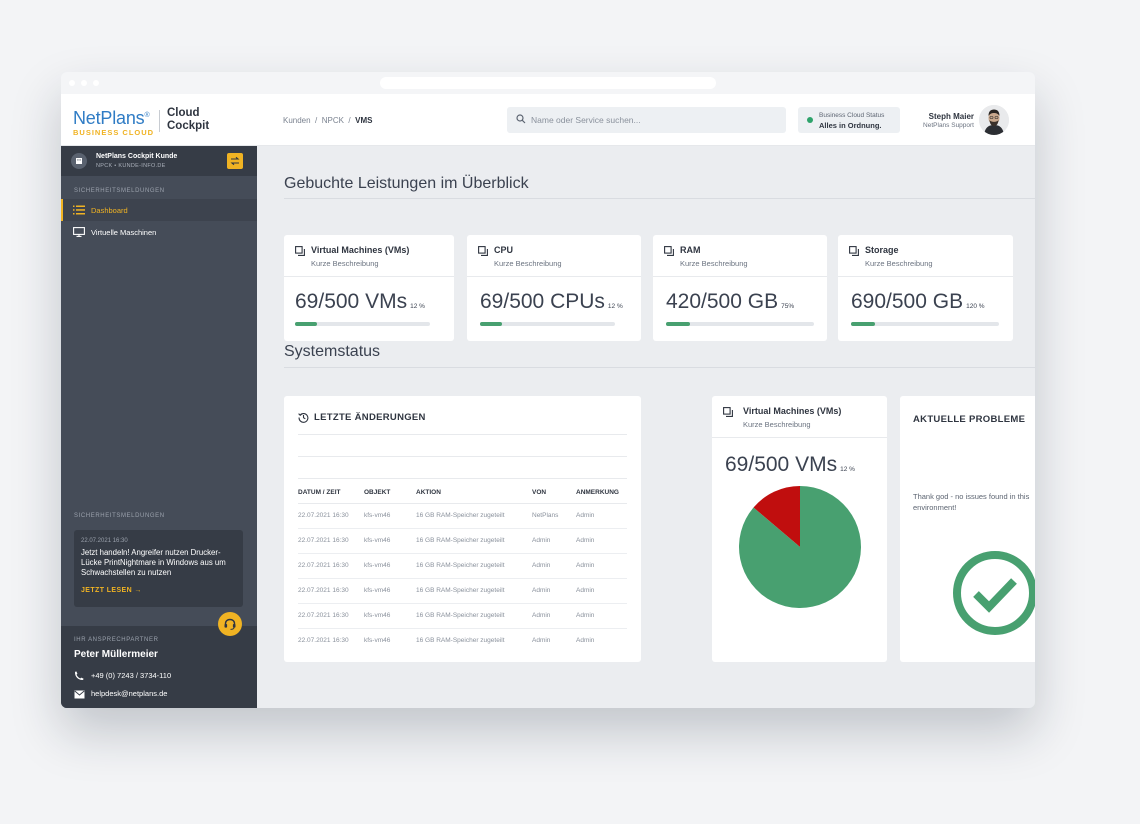  What do you see at coordinates (159, 232) in the screenshot?
I see `sidebar-item-virtual-machines: Virtuelle Maschinen` at bounding box center [159, 232].